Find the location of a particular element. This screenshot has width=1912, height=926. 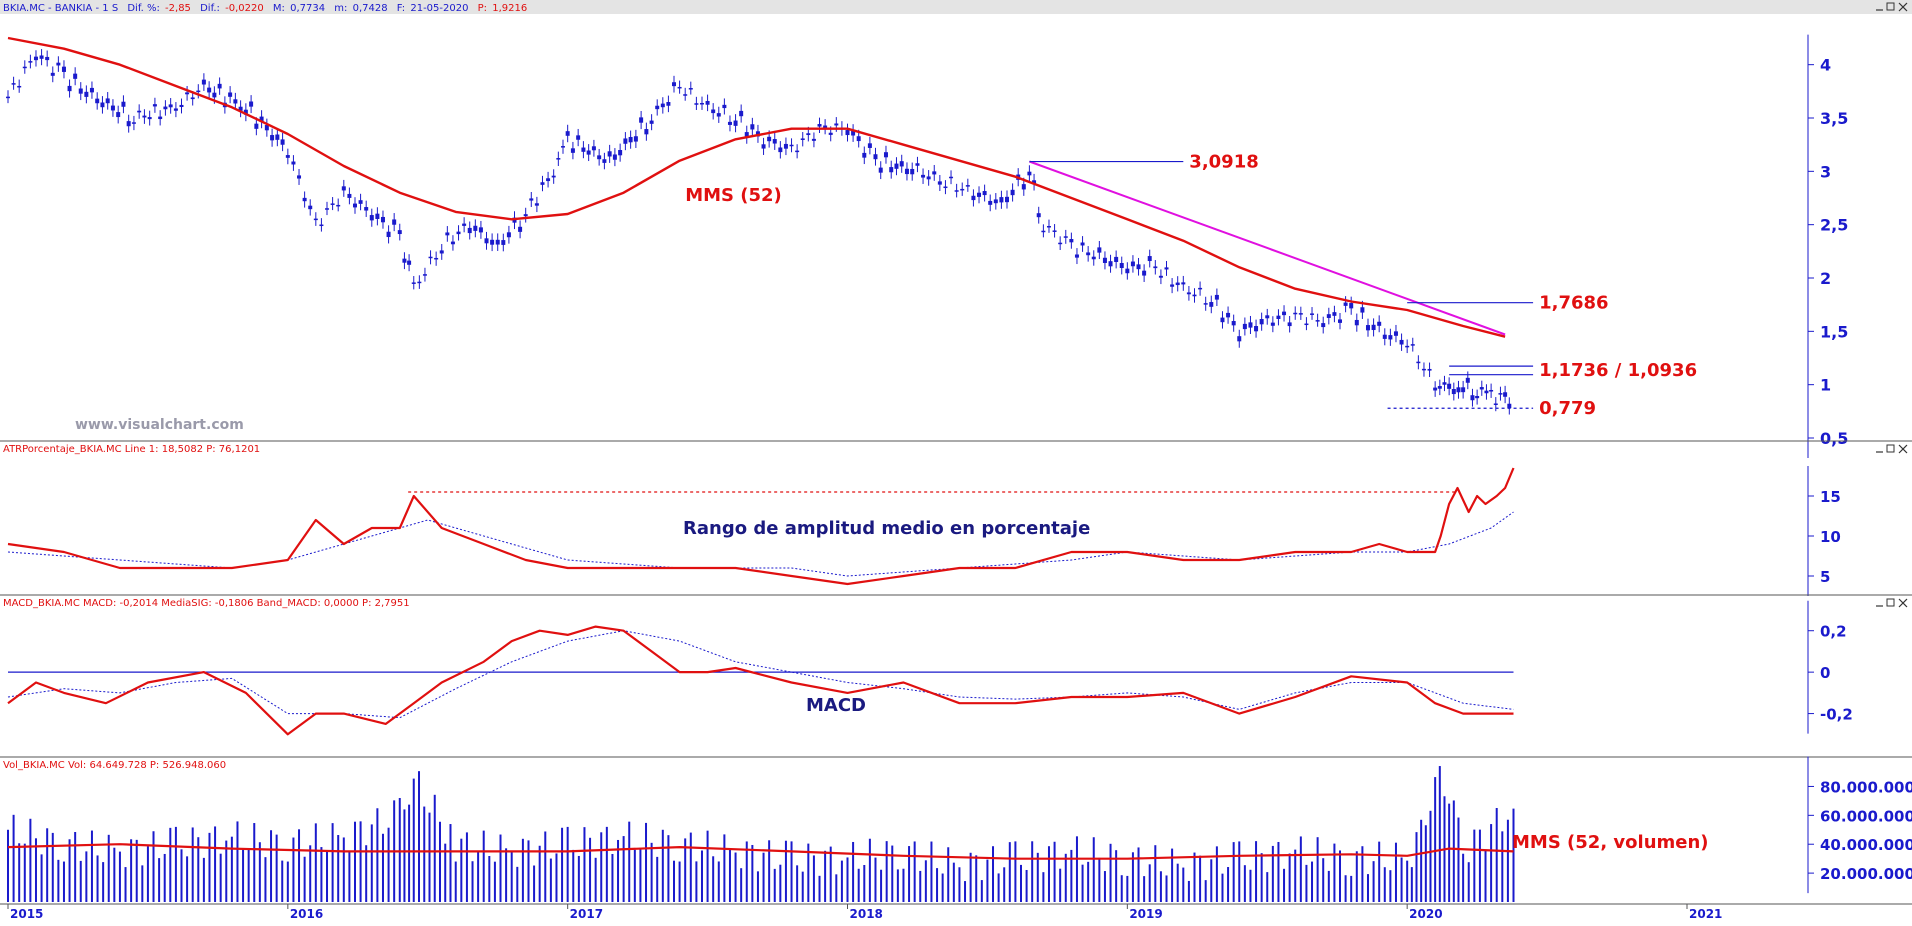

axis-tick-label: 15 is located at coordinates (1830, 497).